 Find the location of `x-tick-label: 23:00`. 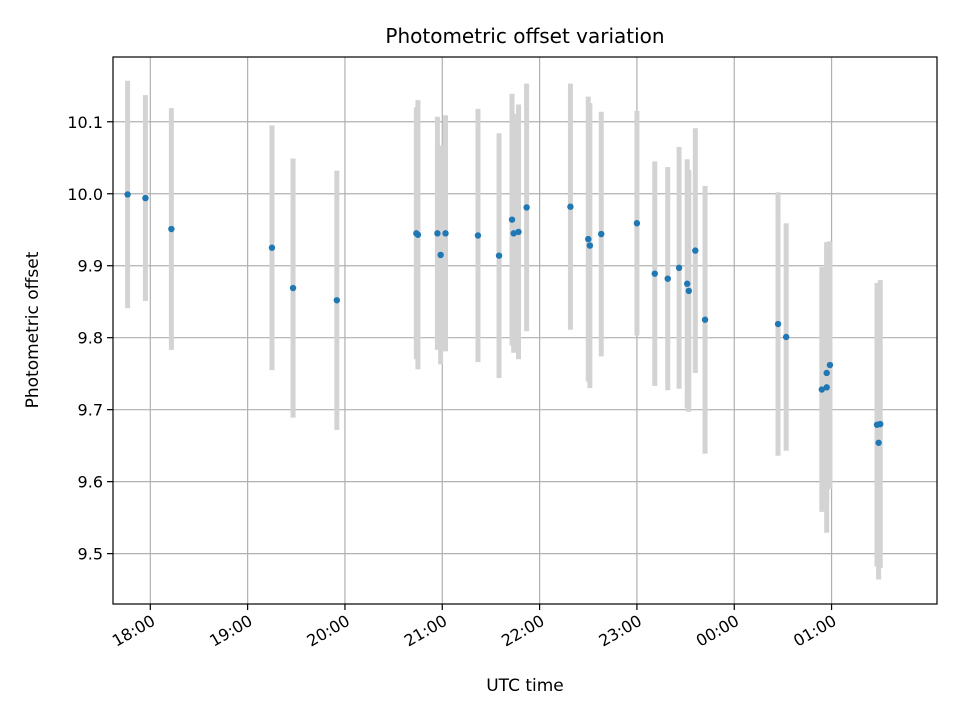

x-tick-label: 23:00 is located at coordinates (619, 631).